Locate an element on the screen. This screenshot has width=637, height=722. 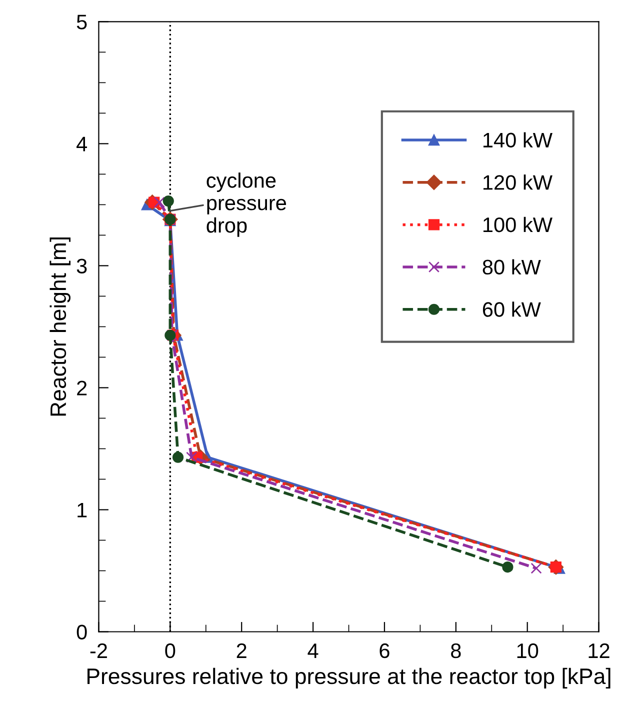
y-tick-label: 0 is located at coordinates (81, 632).